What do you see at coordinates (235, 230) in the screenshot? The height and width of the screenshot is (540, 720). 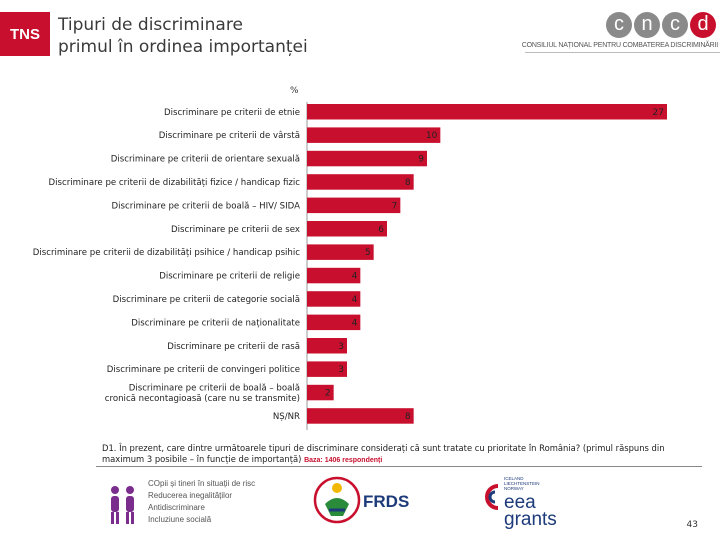 I see `category-label: Discriminare pe criterii de sex` at bounding box center [235, 230].